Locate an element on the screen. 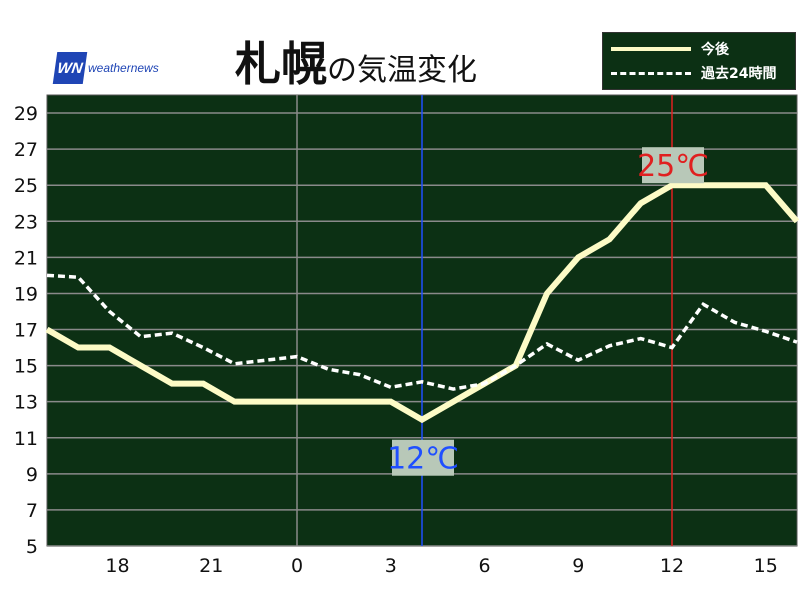 The image size is (800, 600). y-tick-label: 21 is located at coordinates (26, 258).